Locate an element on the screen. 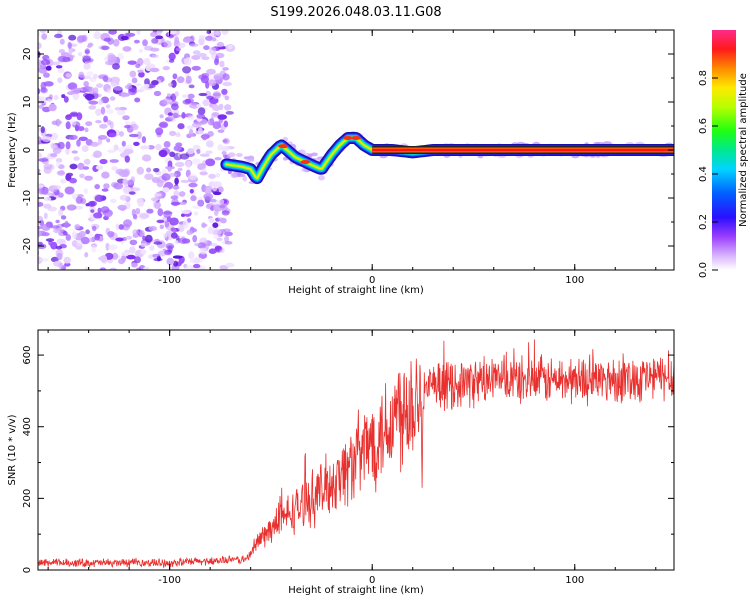 The image size is (750, 600). spectrogram-ytick-label: 0 is located at coordinates (27, 150).